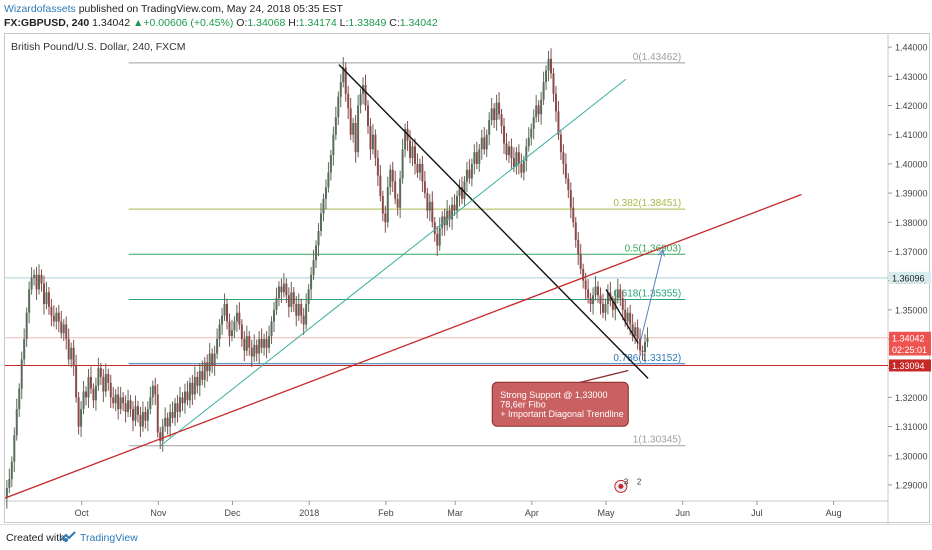 The height and width of the screenshot is (550, 932). I want to click on tradingview-brand: TradingView, so click(109, 538).